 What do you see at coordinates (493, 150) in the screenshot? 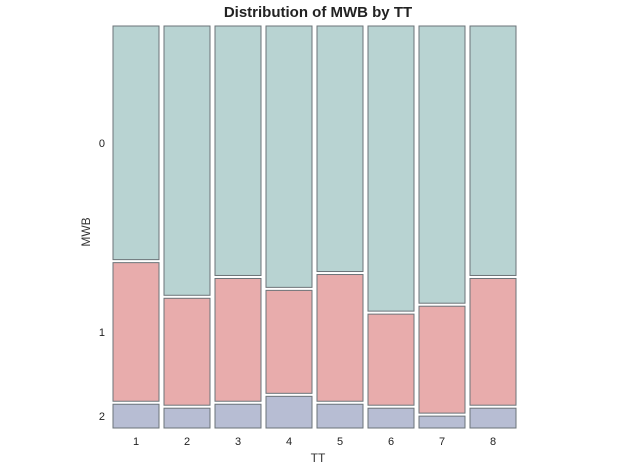
I see `mosaic-cell-tt8-mwb0` at bounding box center [493, 150].